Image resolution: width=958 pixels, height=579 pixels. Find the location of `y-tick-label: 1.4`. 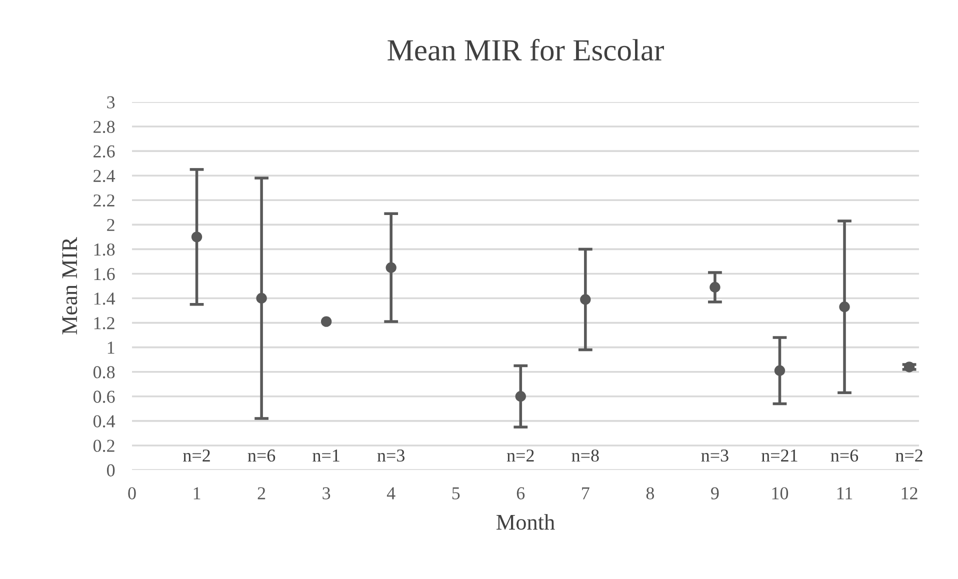

y-tick-label: 1.4 is located at coordinates (105, 298).